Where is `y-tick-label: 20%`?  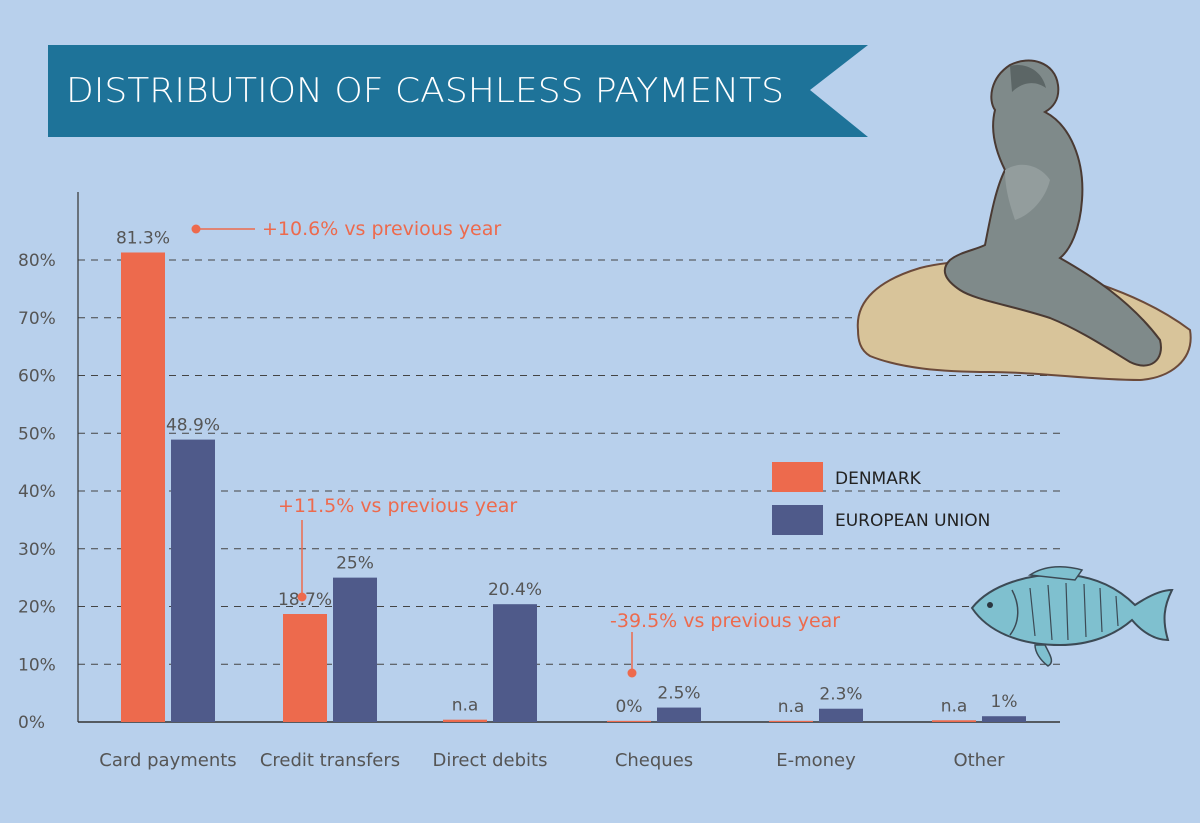 y-tick-label: 20% is located at coordinates (37, 608).